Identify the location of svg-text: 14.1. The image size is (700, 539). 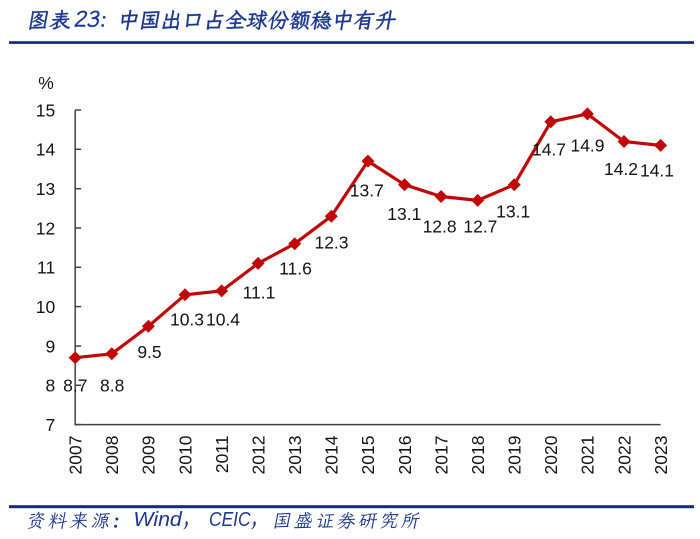
(657, 171).